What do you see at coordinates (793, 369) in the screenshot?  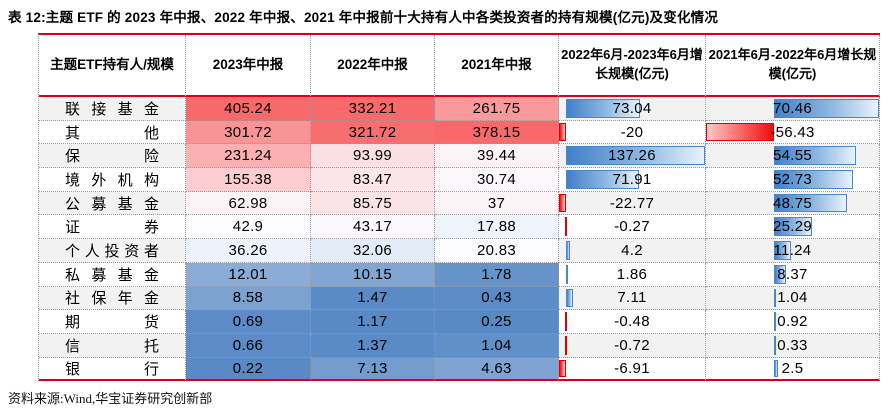 I see `growth-cell: 2.5` at bounding box center [793, 369].